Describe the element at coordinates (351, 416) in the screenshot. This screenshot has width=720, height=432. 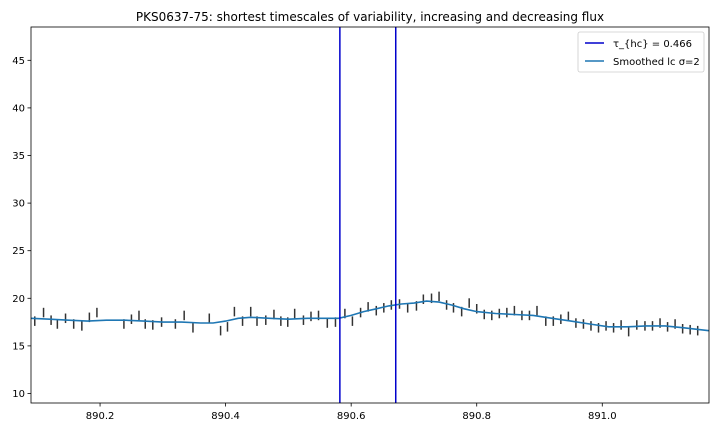
I see `x-tick-label-2: 890.6` at that location.